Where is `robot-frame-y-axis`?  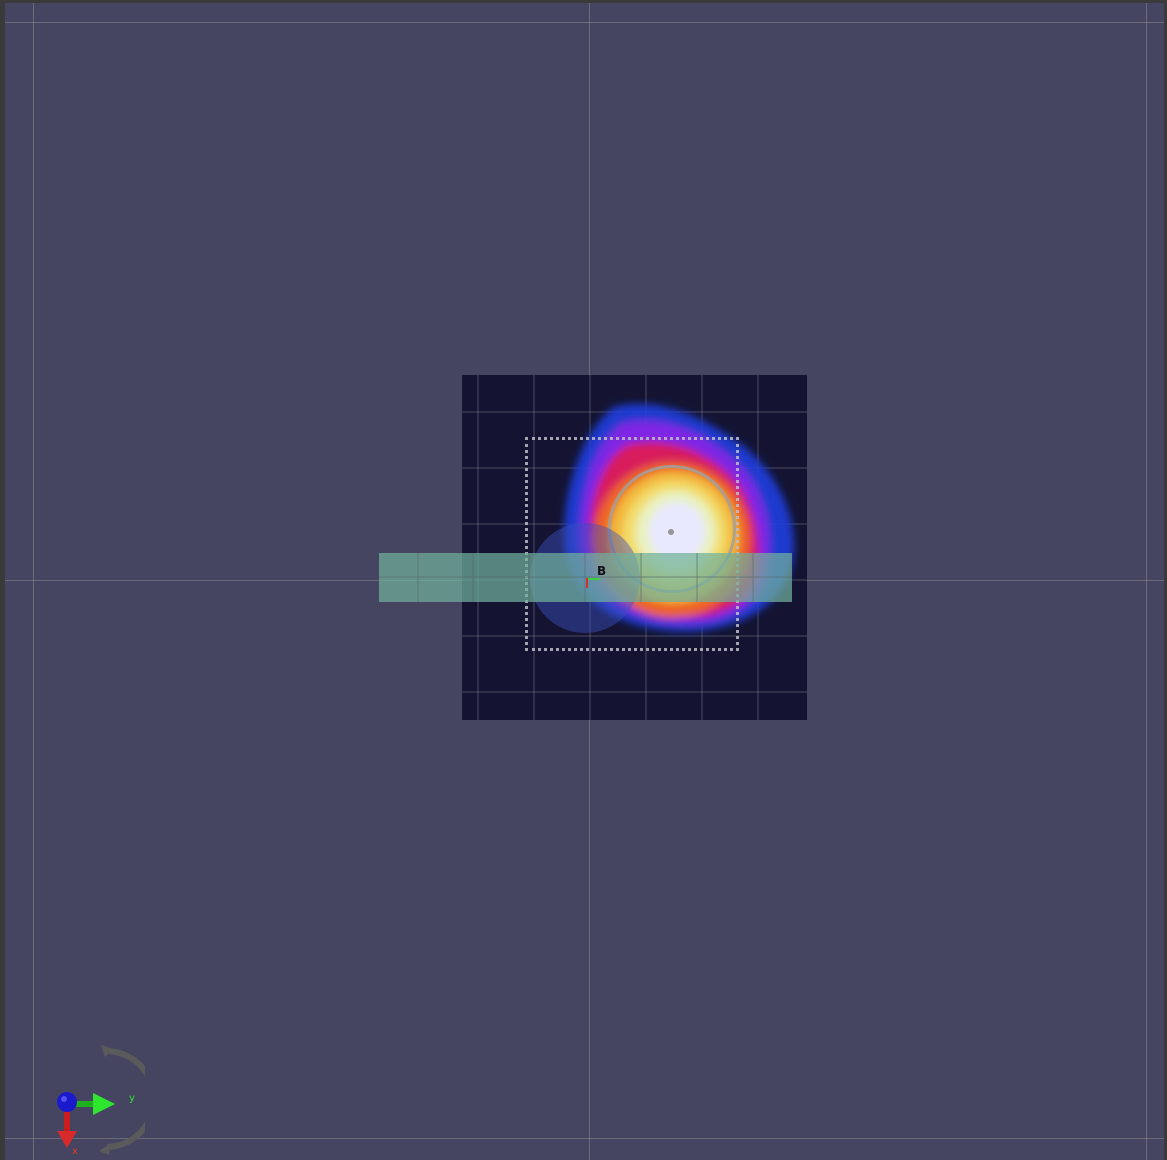 robot-frame-y-axis is located at coordinates (587, 583).